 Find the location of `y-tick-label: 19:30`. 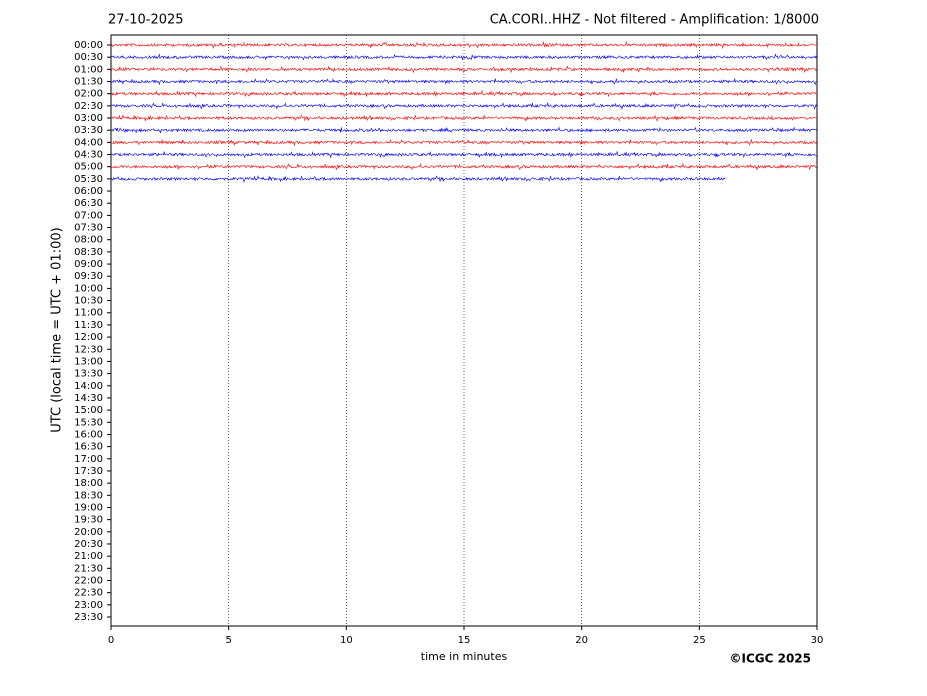

y-tick-label: 19:30 is located at coordinates (88, 520).